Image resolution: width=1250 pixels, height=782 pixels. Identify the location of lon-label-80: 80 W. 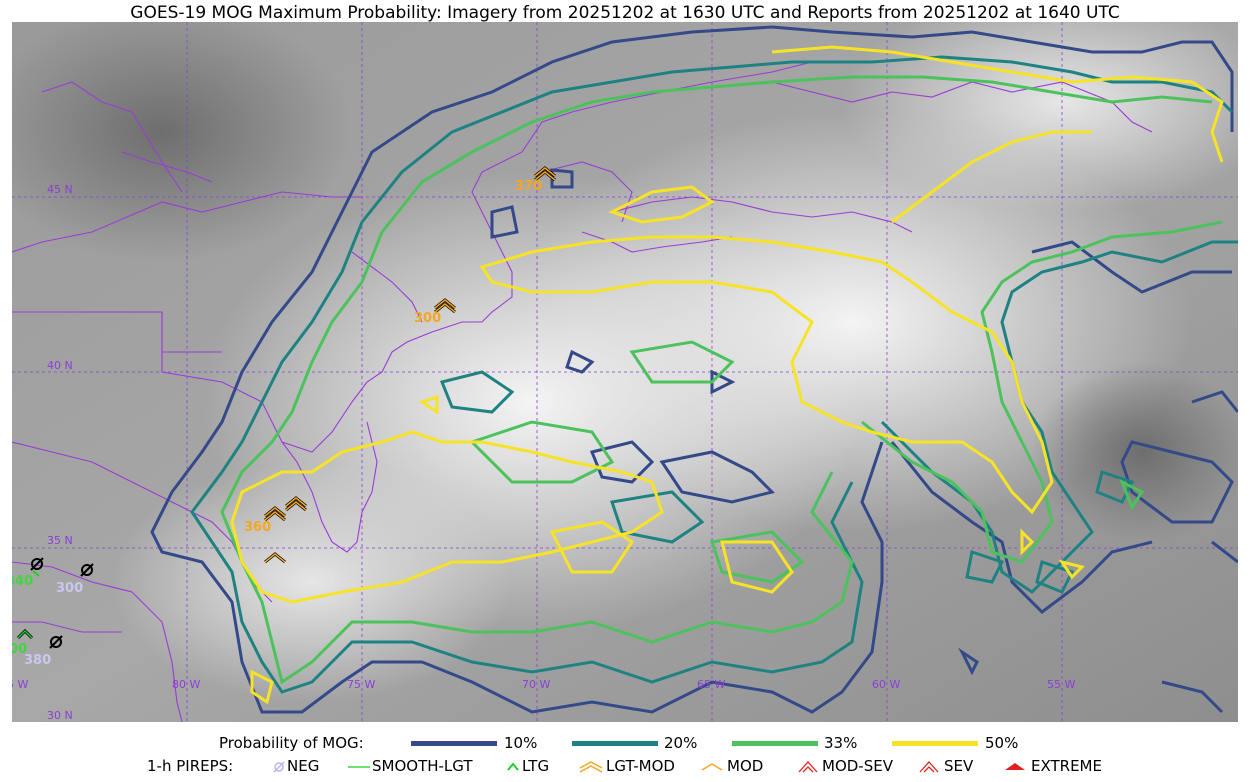
(186, 684).